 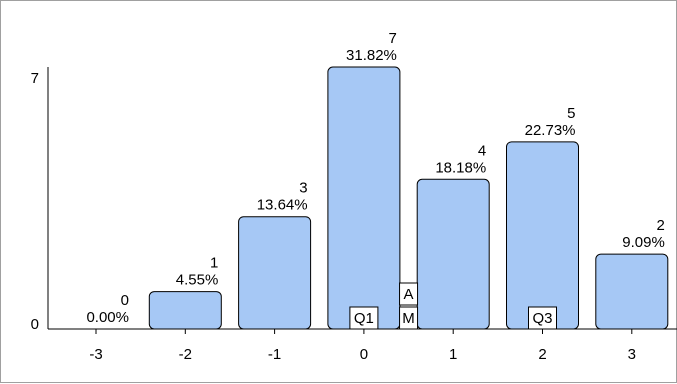 What do you see at coordinates (453, 354) in the screenshot?
I see `x-tick-label-1: 1` at bounding box center [453, 354].